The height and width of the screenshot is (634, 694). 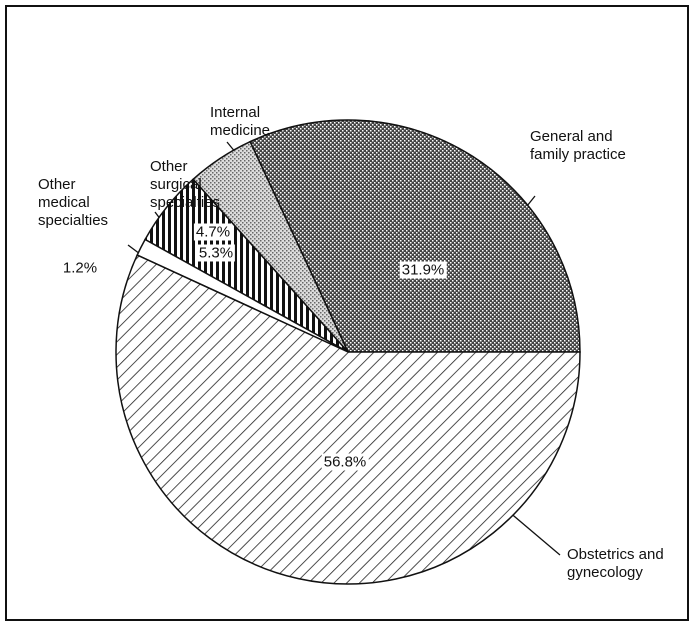 What do you see at coordinates (345, 462) in the screenshot?
I see `value-label: 56.8%` at bounding box center [345, 462].